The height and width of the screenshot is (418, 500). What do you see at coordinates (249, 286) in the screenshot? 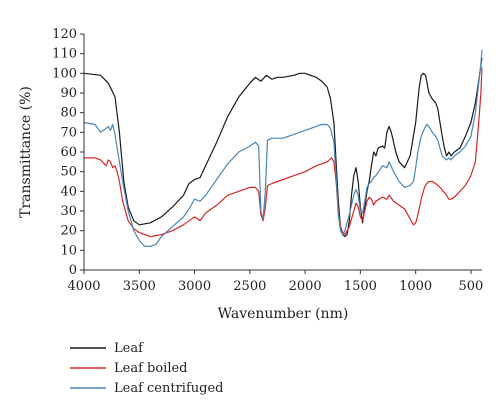
I see `x-tick-label: 2500` at bounding box center [249, 286].